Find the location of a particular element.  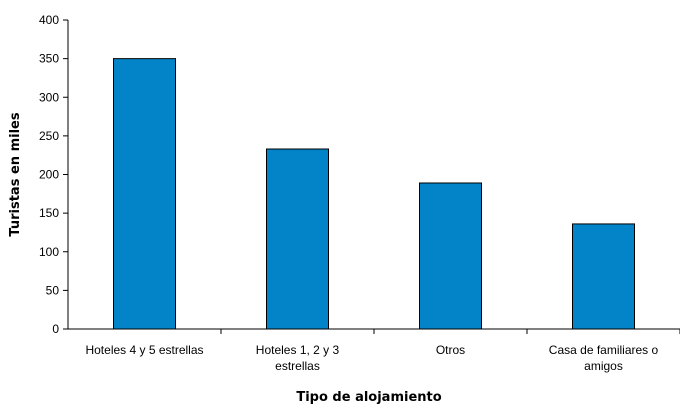

x-tick-label: Hoteles 1, 2 y 3 estrellas is located at coordinates (298, 358).